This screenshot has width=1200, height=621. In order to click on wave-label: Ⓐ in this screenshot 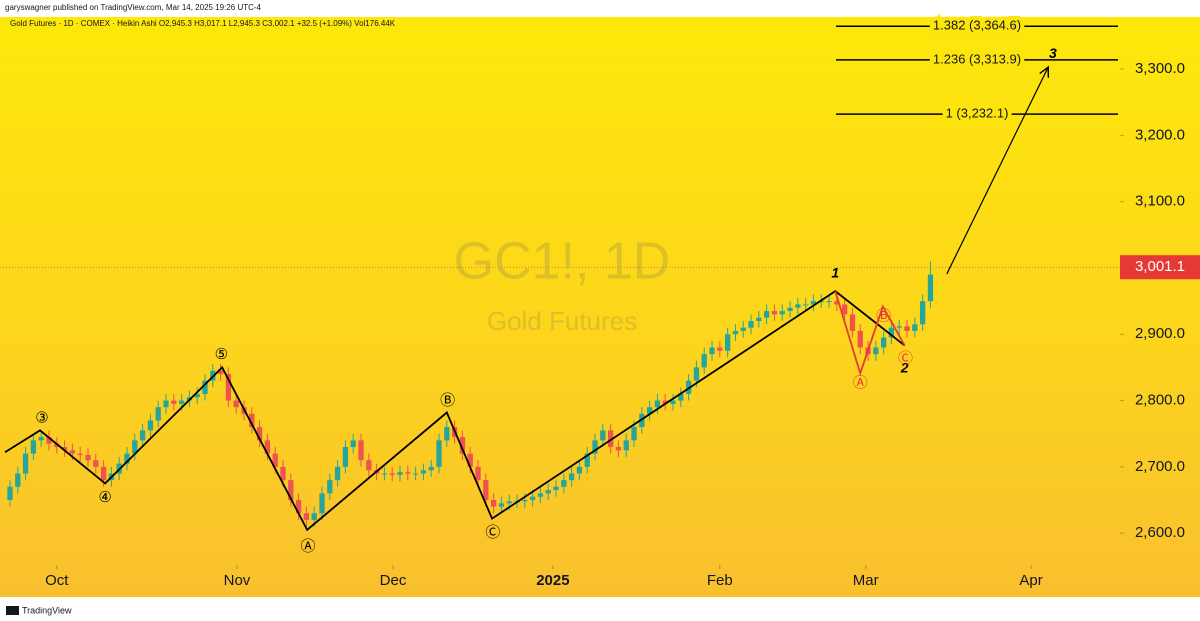, I will do `click(307, 546)`.